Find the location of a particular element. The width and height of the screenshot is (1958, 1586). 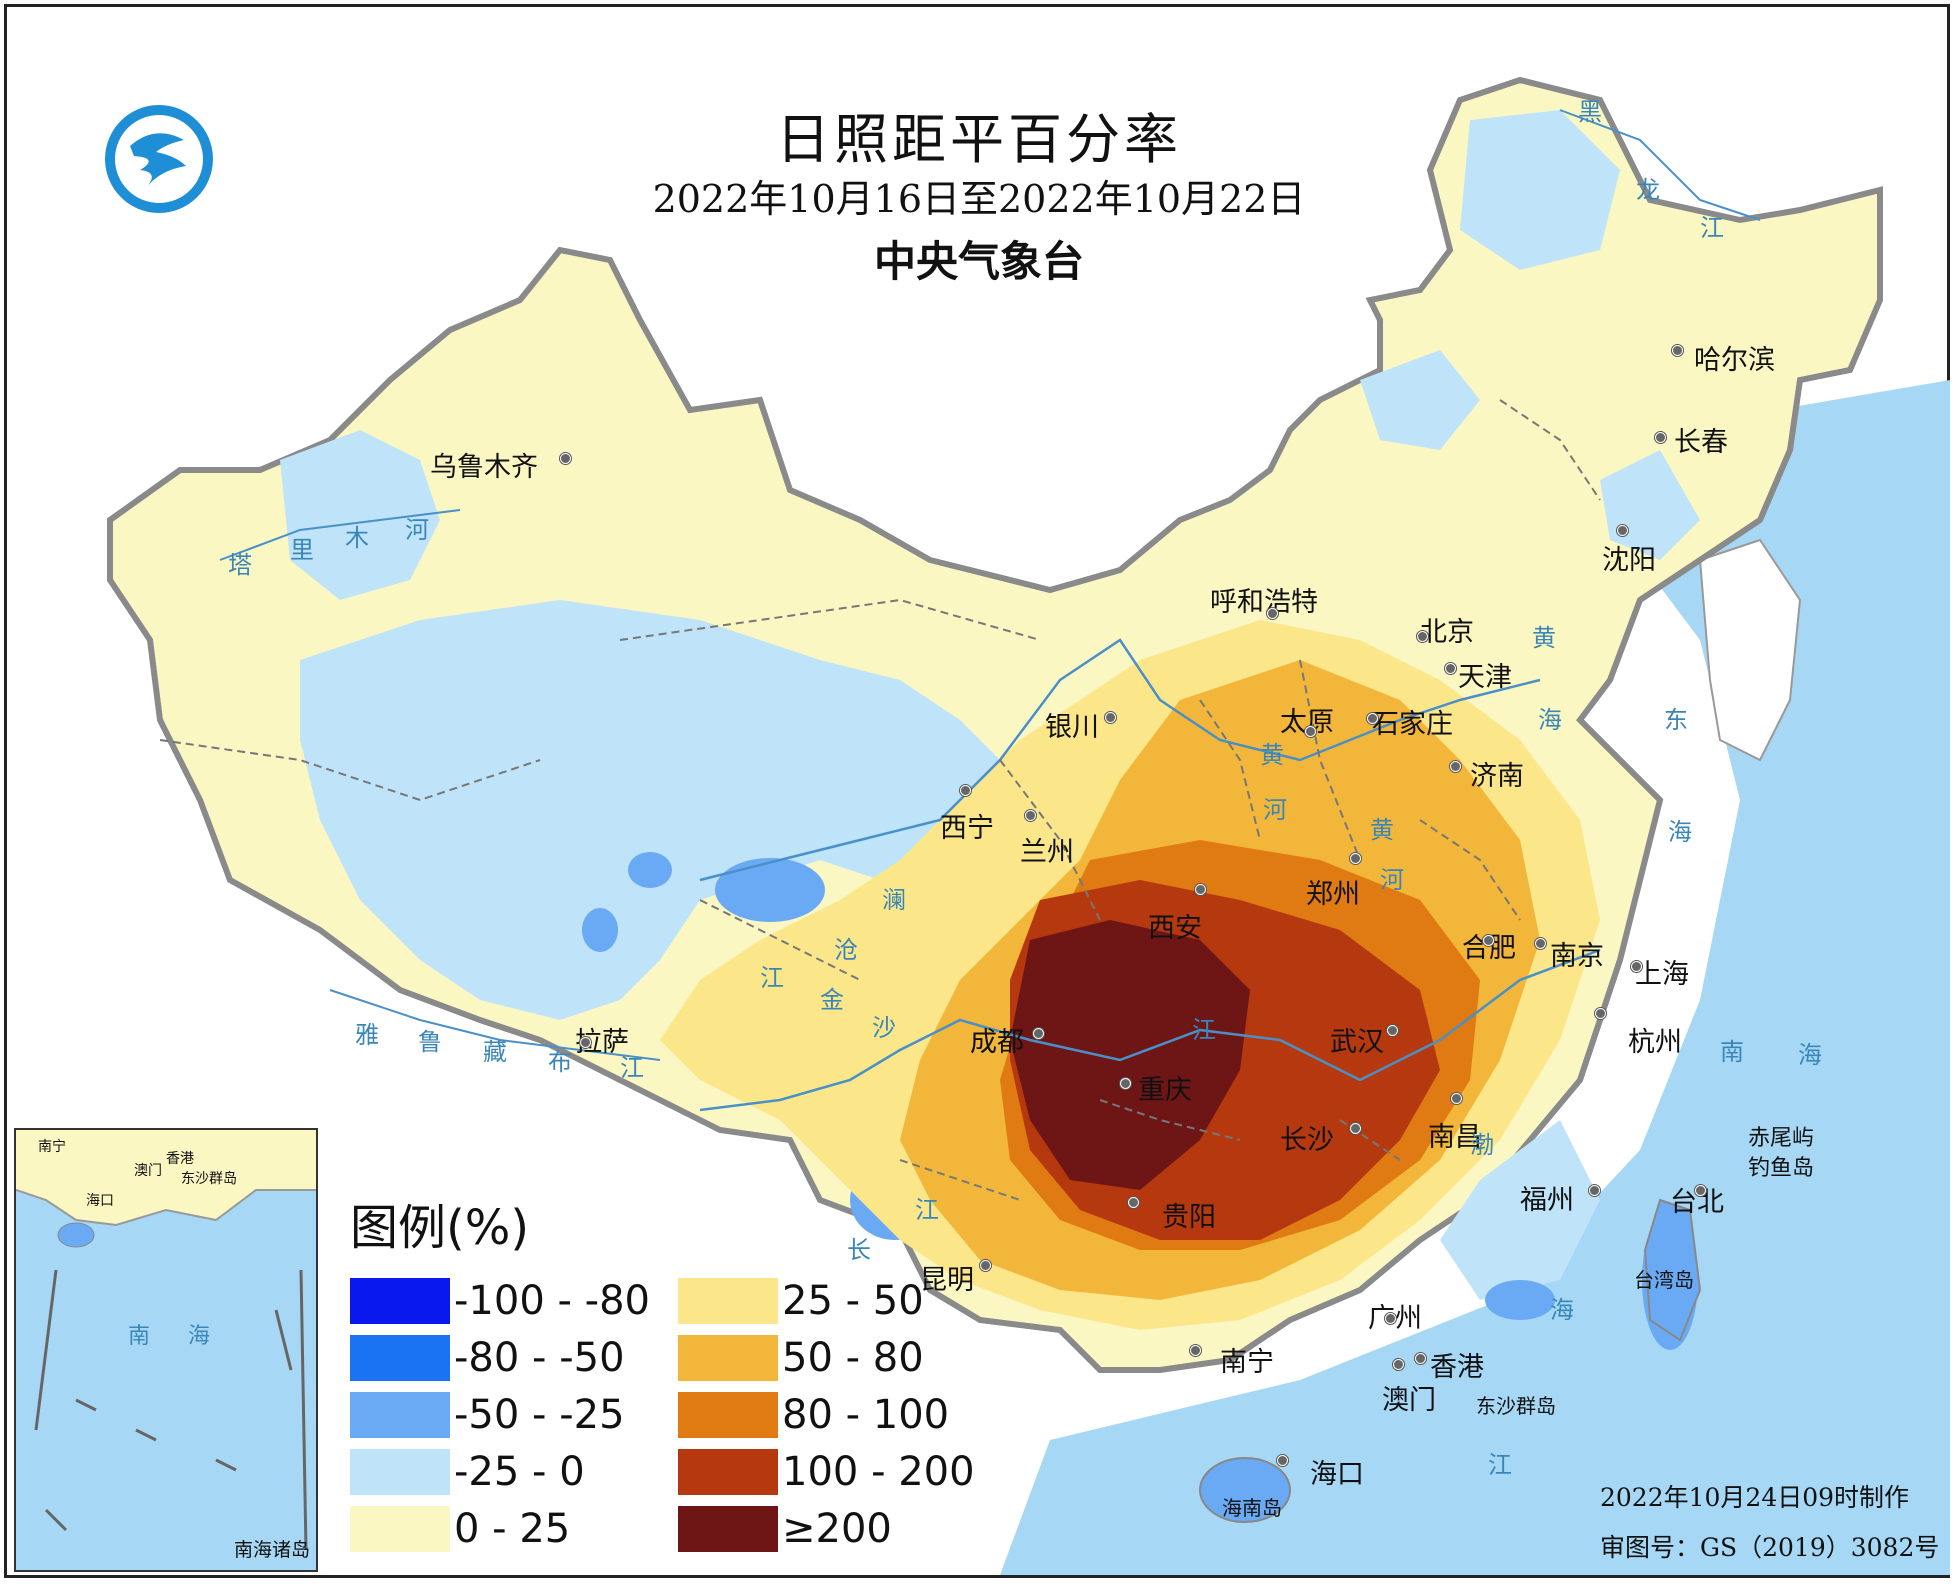

hainan-island is located at coordinates (1245, 1490).